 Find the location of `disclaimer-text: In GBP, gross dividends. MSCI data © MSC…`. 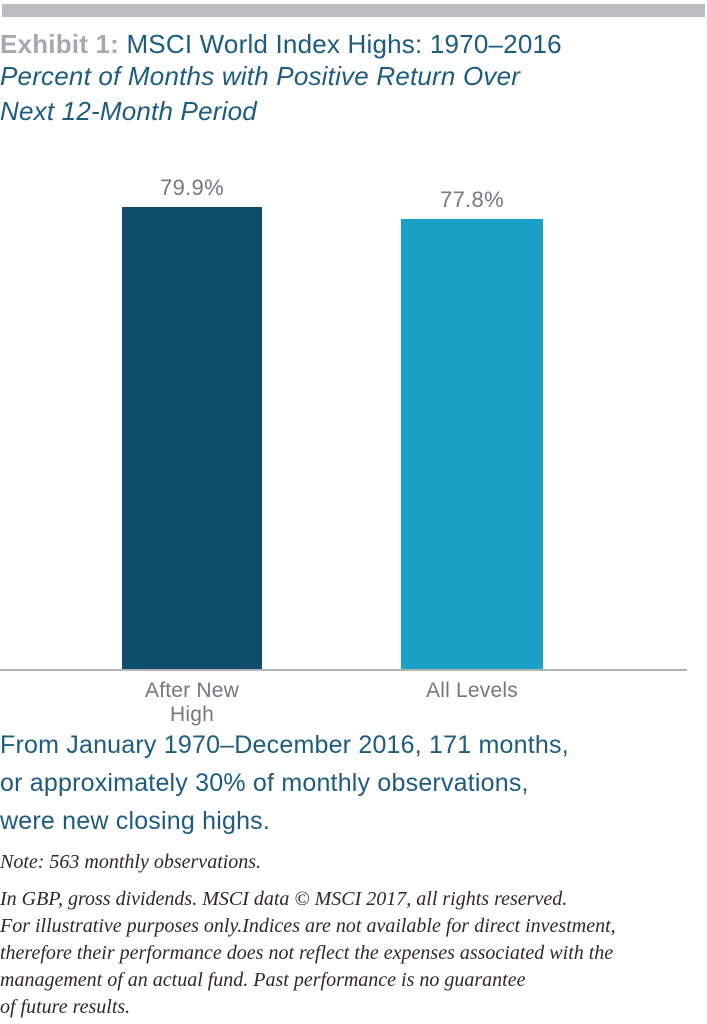

disclaimer-text: In GBP, gross dividends. MSCI data © MSC… is located at coordinates (308, 953).